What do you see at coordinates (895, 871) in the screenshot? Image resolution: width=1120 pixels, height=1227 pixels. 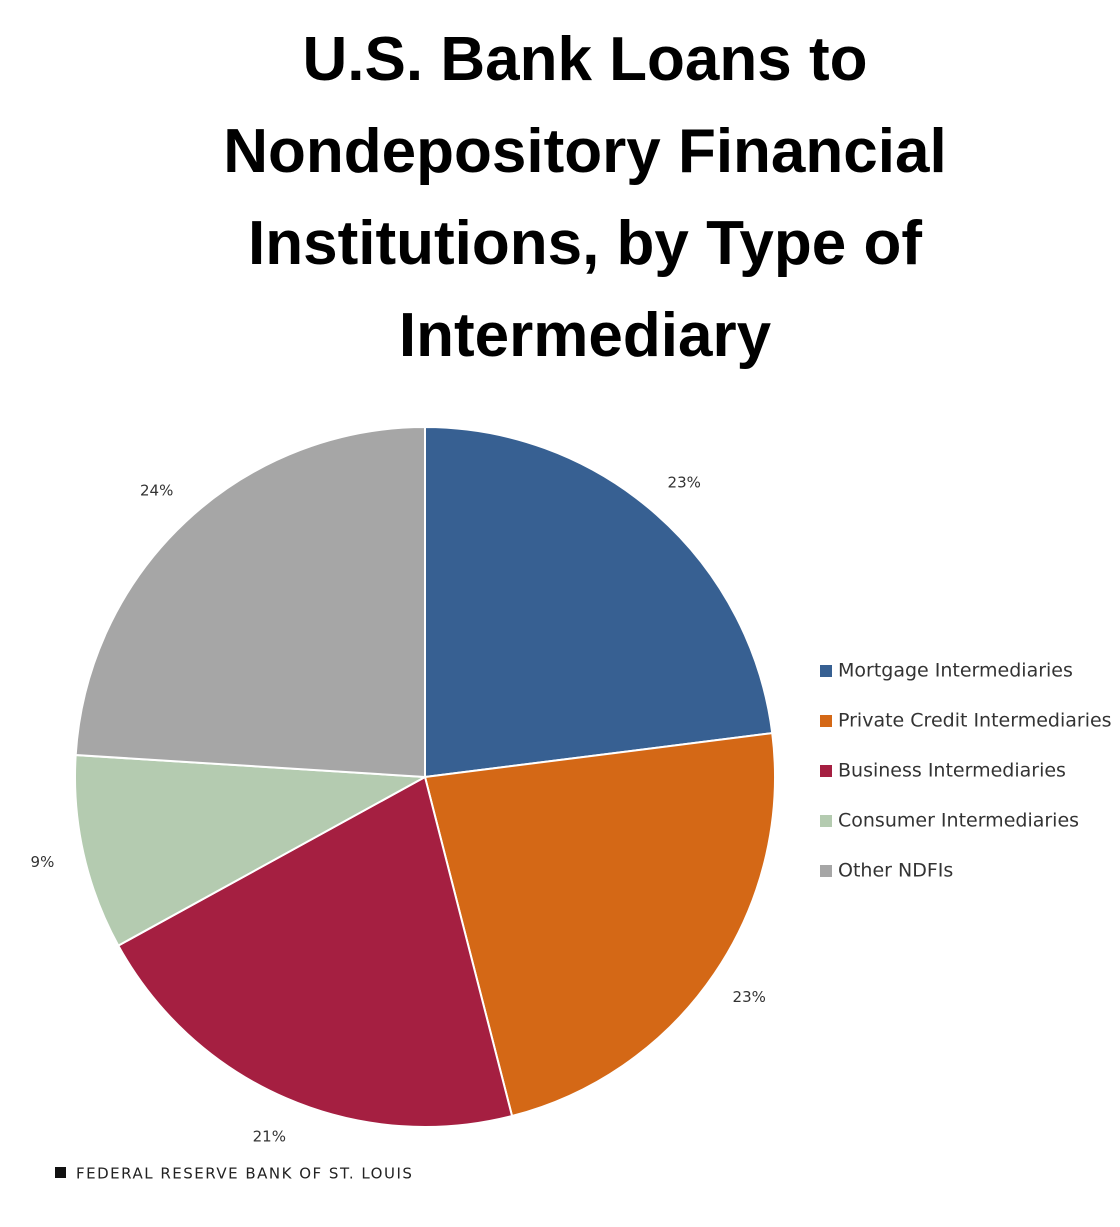 I see `legend-label: Other NDFIs` at bounding box center [895, 871].